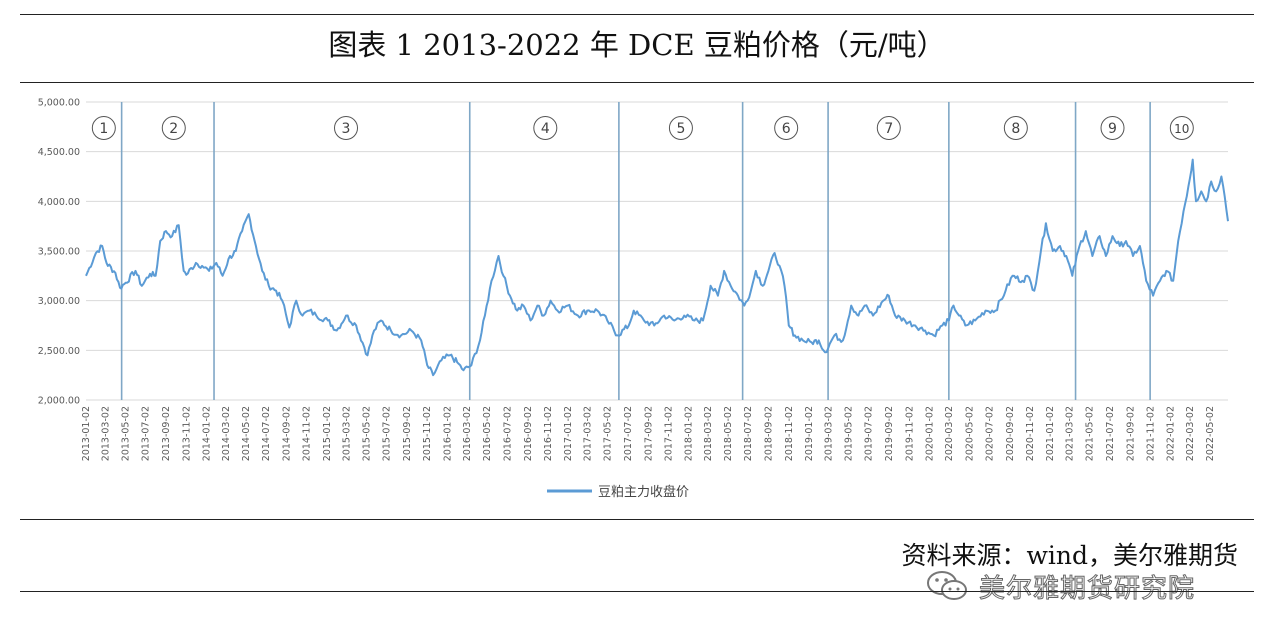 The height and width of the screenshot is (641, 1280). I want to click on legend-label: 豆粕主力收盘价, so click(643, 492).